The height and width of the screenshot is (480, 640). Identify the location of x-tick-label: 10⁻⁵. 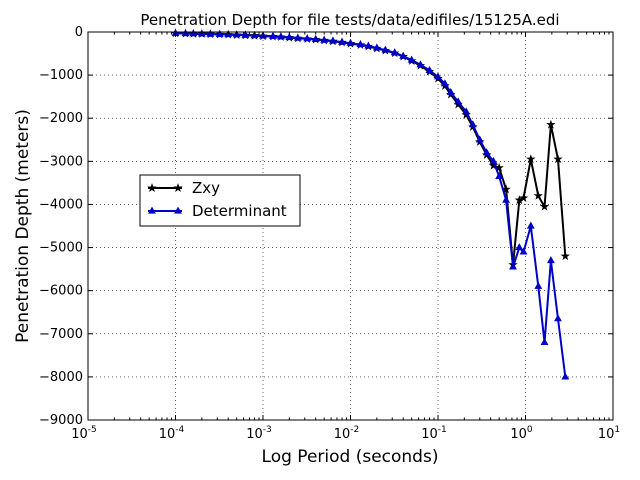
(84, 433).